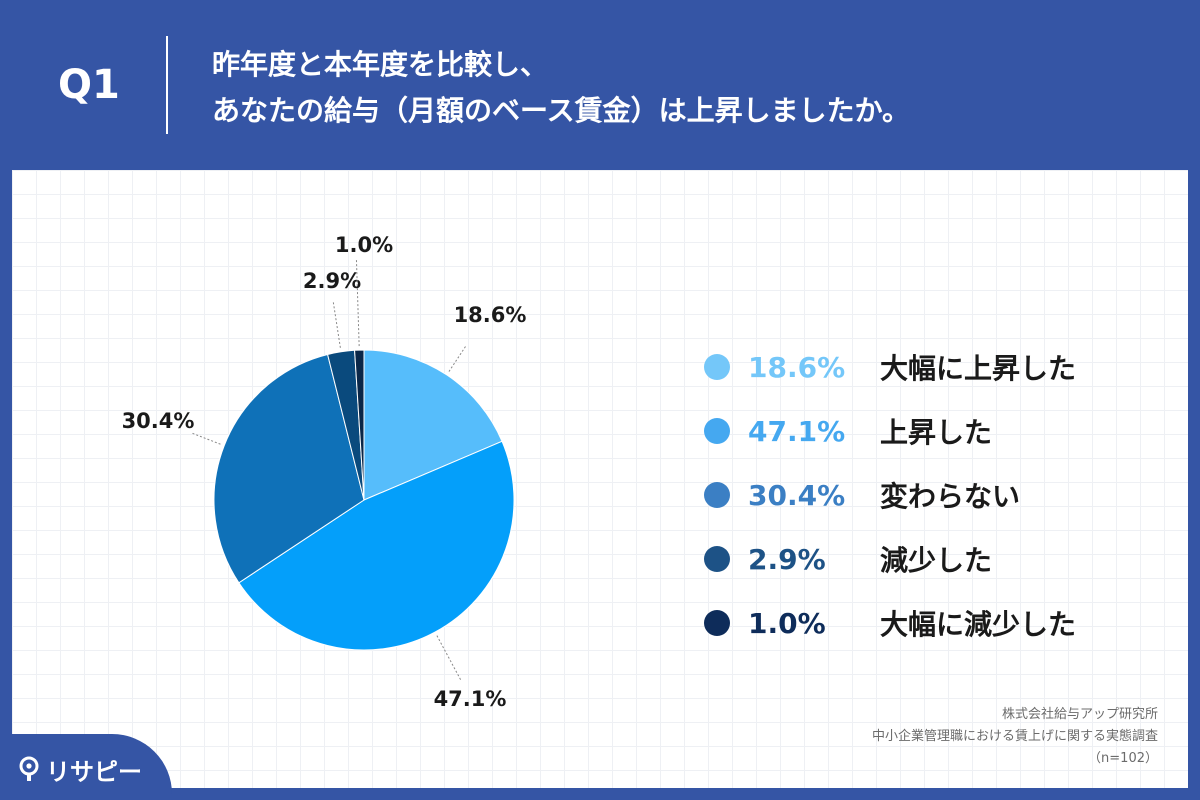 This screenshot has height=800, width=1200. What do you see at coordinates (167, 85) in the screenshot?
I see `header-divider` at bounding box center [167, 85].